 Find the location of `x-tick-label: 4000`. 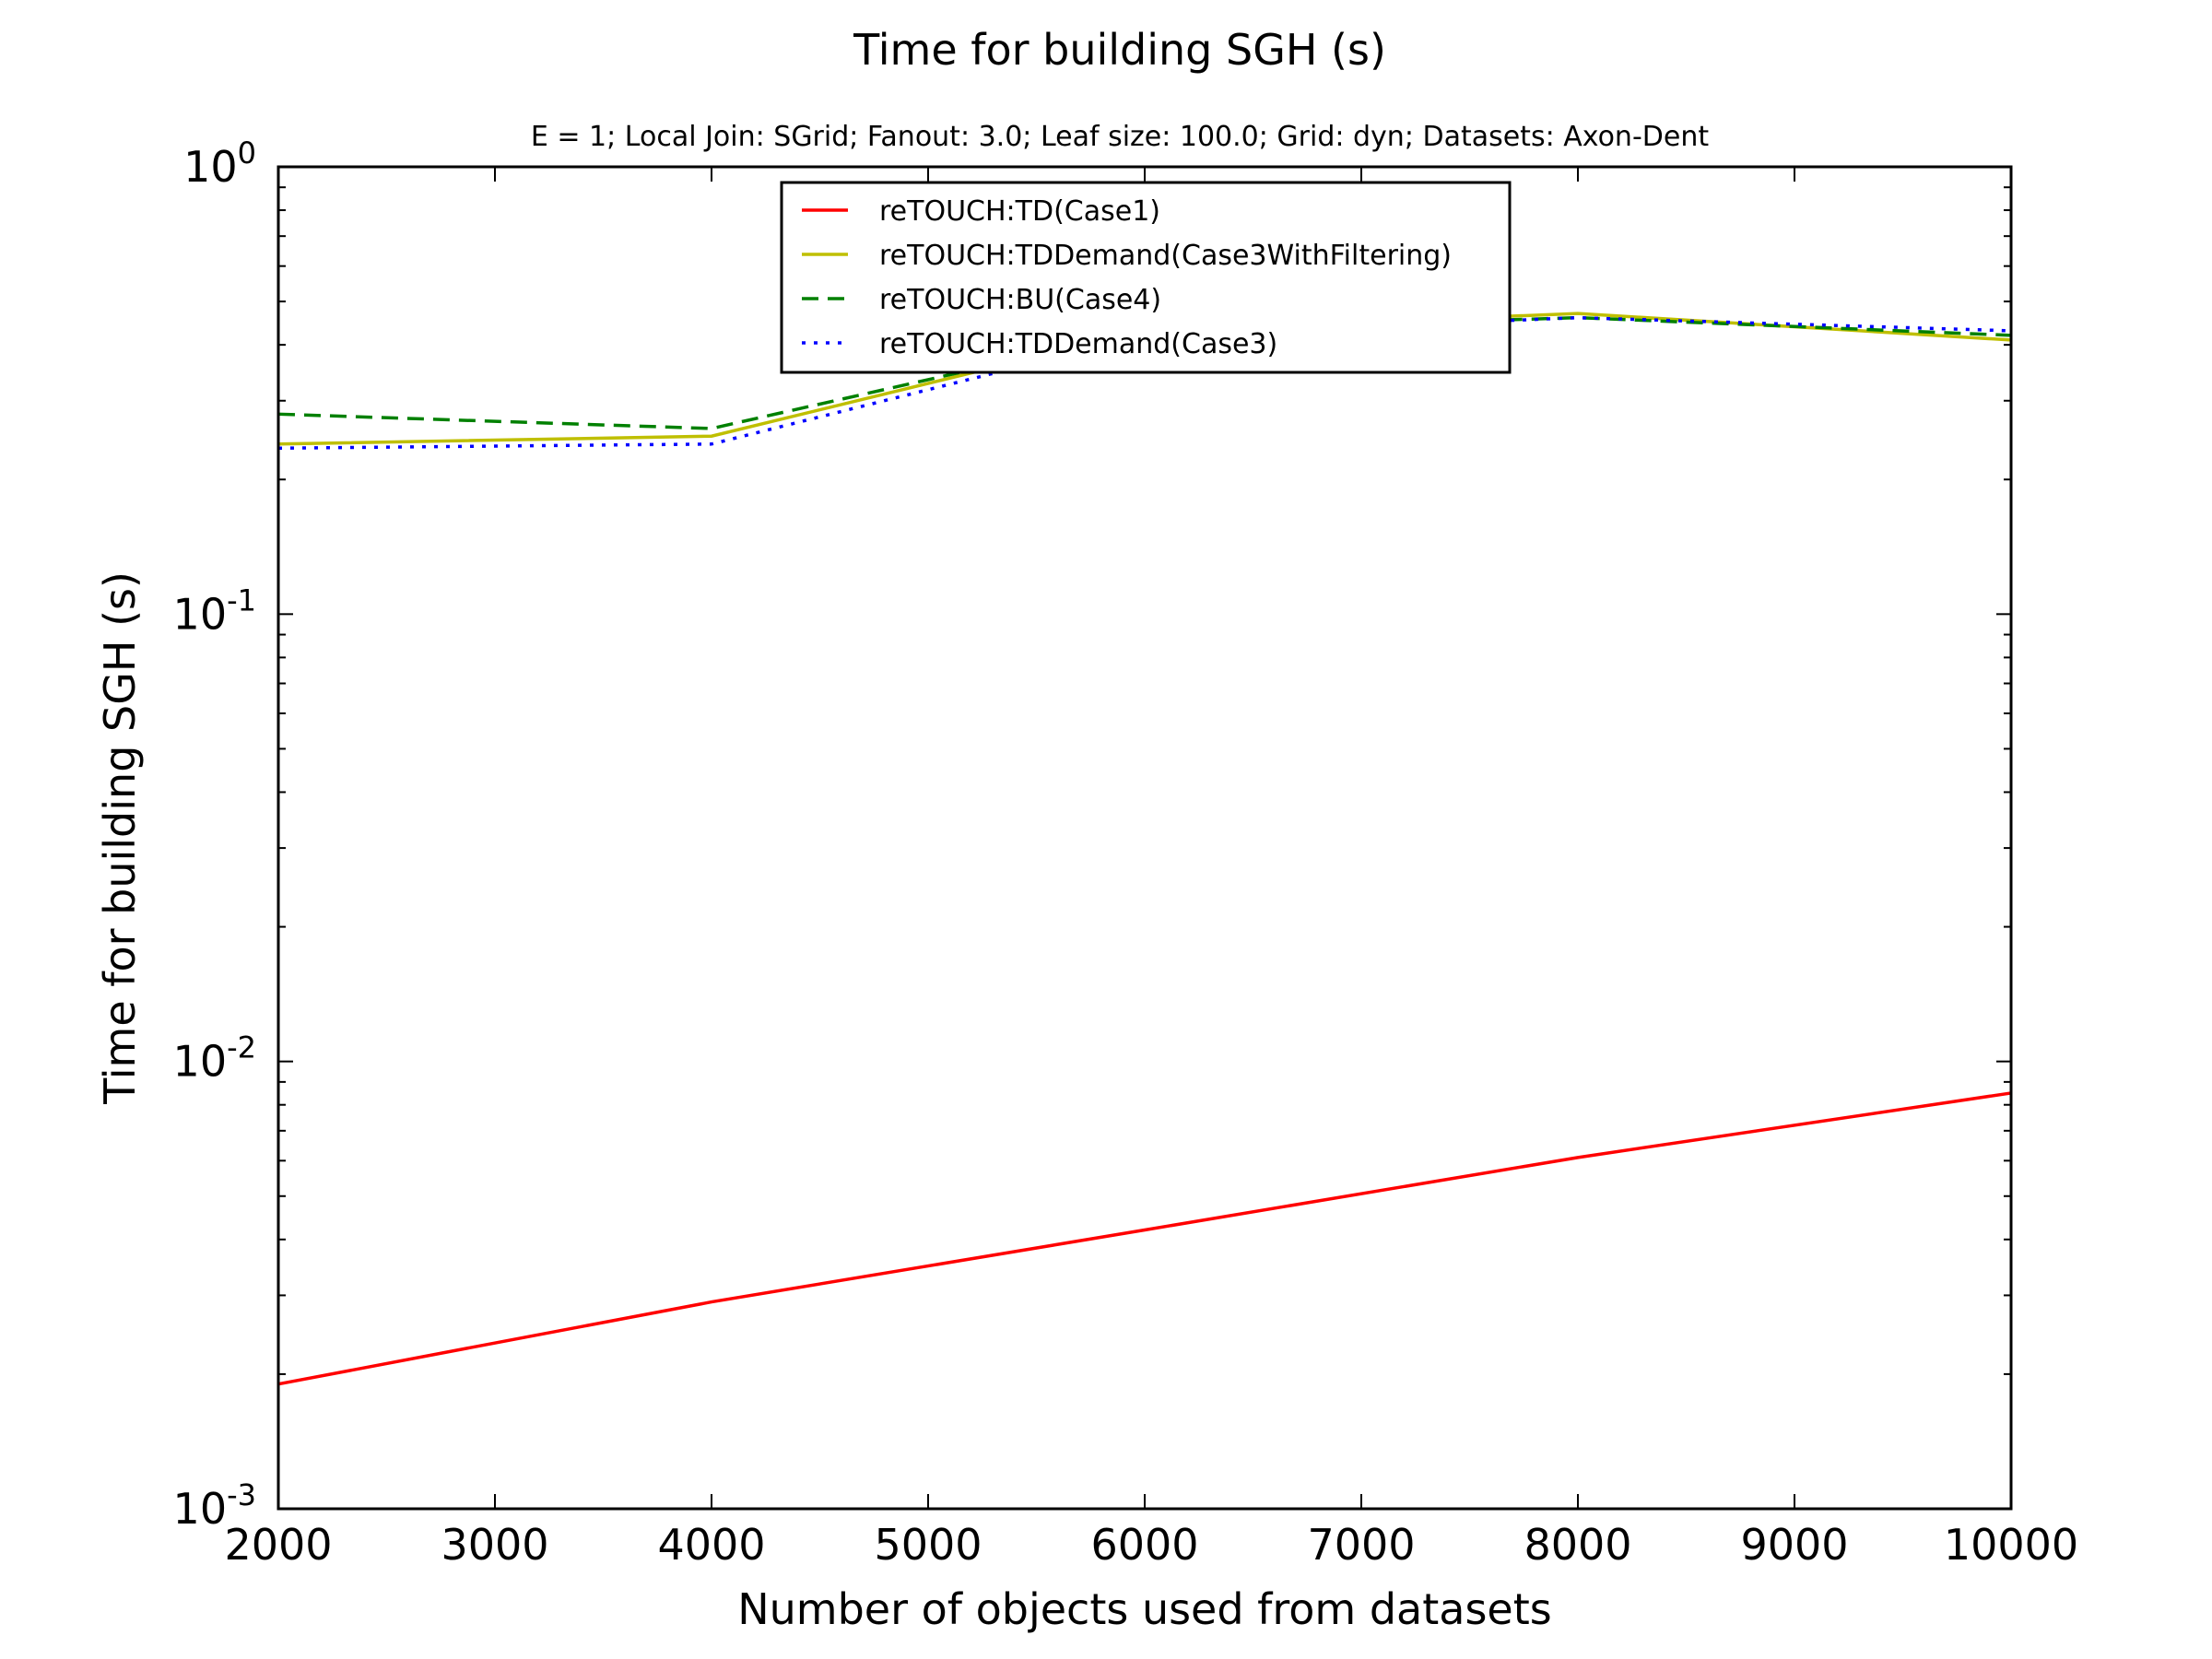

x-tick-label: 4000 is located at coordinates (711, 1545).